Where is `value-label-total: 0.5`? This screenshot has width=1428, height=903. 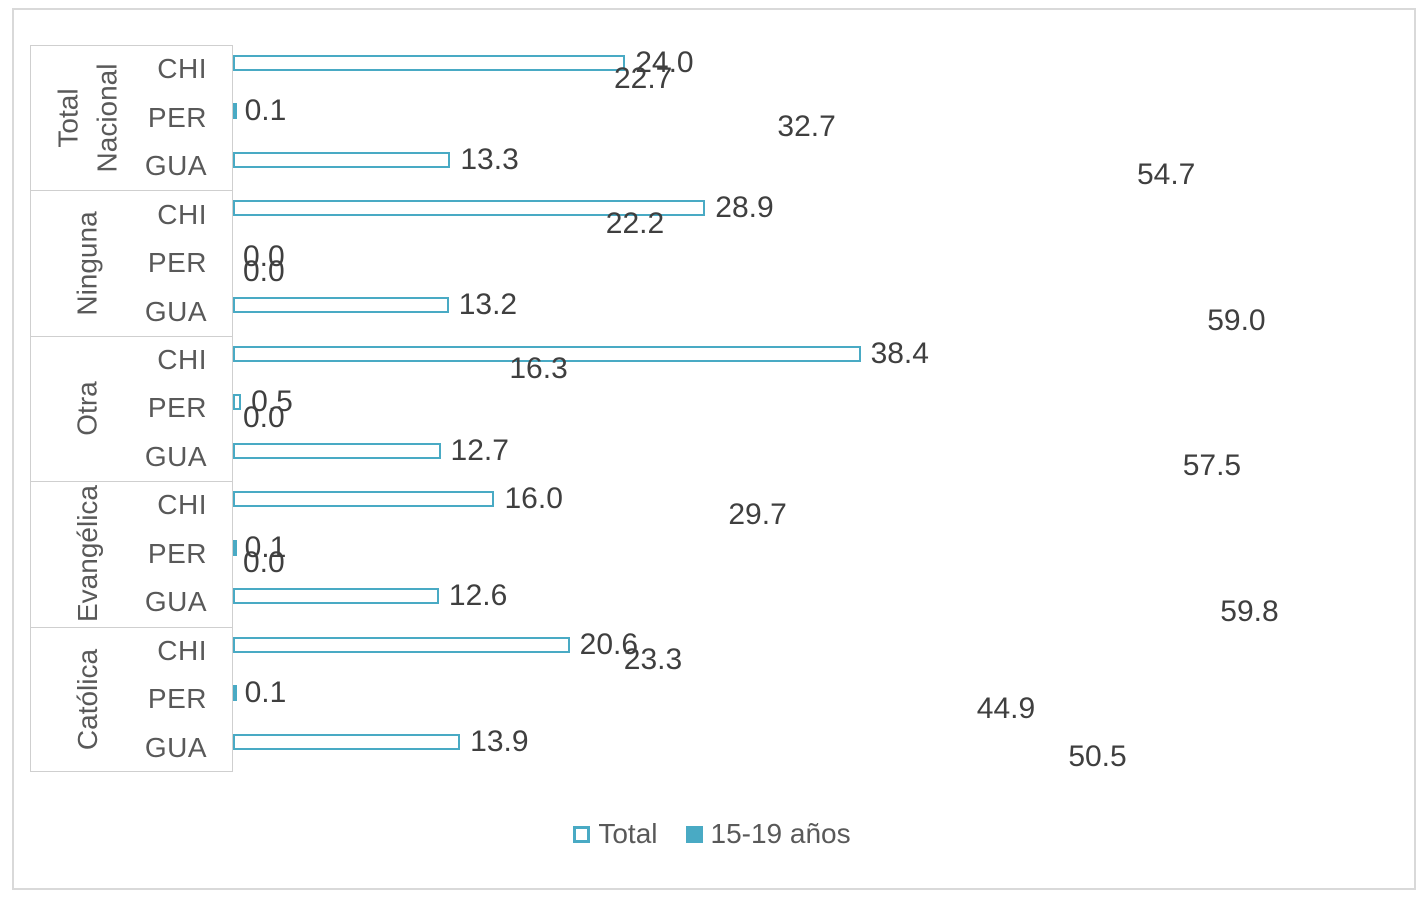 value-label-total: 0.5 is located at coordinates (272, 402).